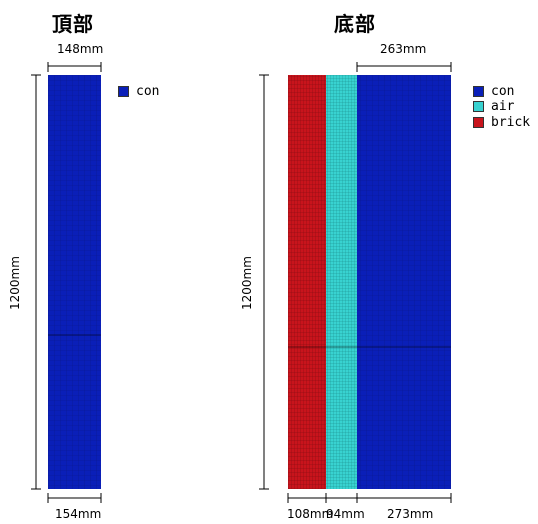 The height and width of the screenshot is (524, 538). I want to click on top-width-bottom-label: 154mm, so click(78, 514).